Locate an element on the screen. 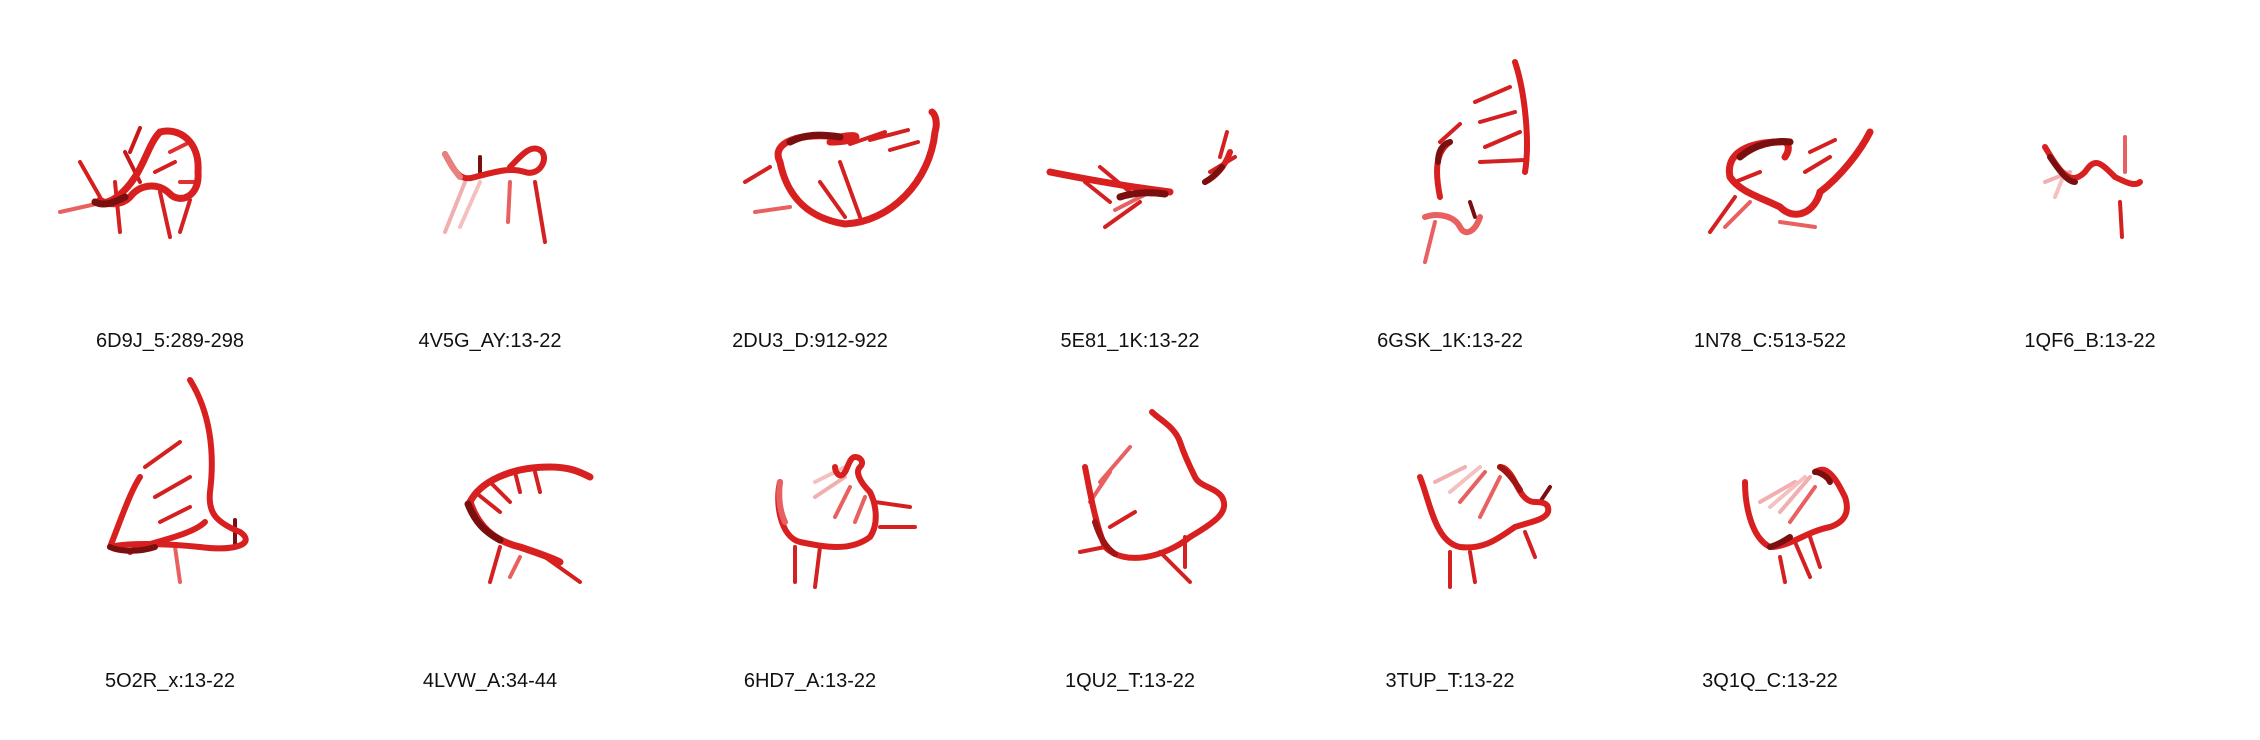 The height and width of the screenshot is (740, 2260). structure-panel: 1QU2_T:13-22 is located at coordinates (1130, 532).